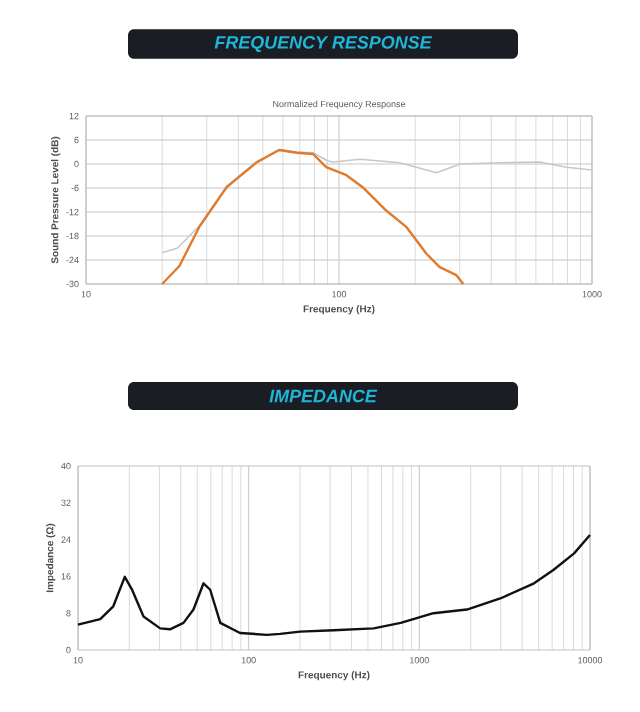 This screenshot has height=712, width=640. Describe the element at coordinates (323, 396) in the screenshot. I see `chart-title: IMPEDANCE` at that location.